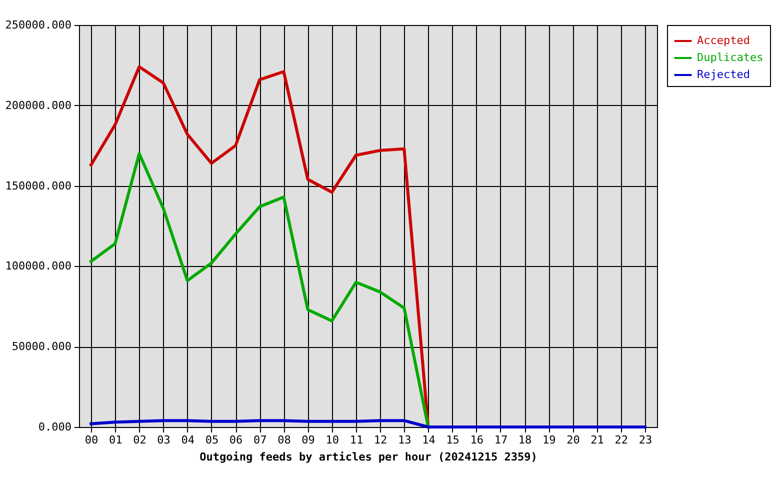 Image resolution: width=780 pixels, height=480 pixels. I want to click on x-tick-label: 09, so click(308, 440).